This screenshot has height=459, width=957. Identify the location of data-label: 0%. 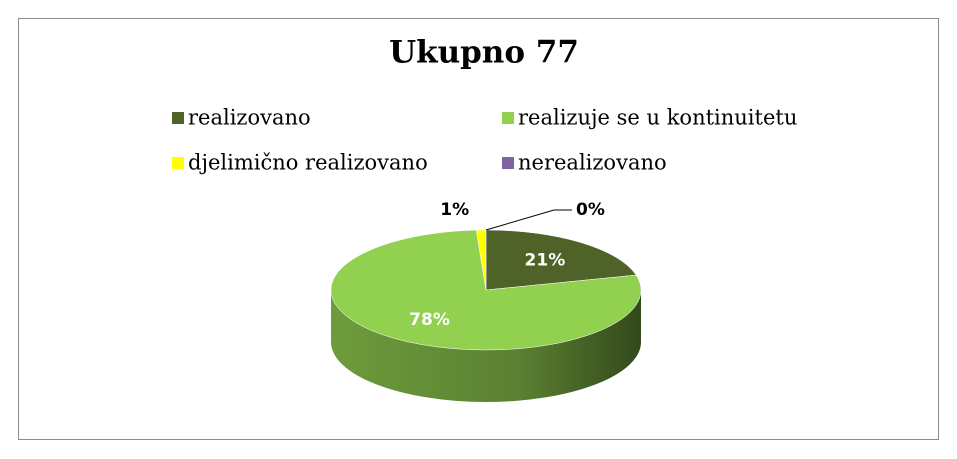
(590, 210).